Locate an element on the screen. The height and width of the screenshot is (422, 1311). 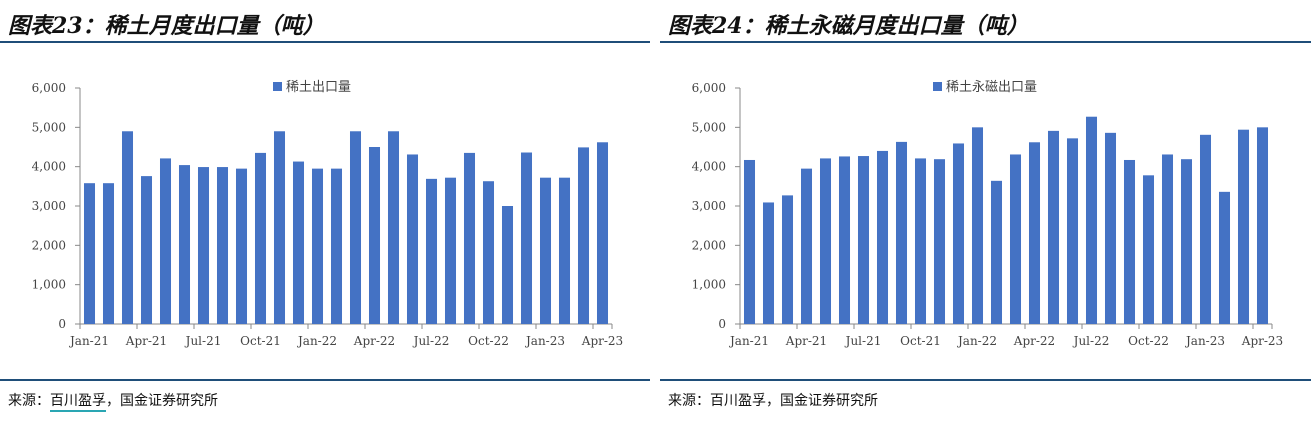
legend-label: 稀土出口量 is located at coordinates (318, 87).